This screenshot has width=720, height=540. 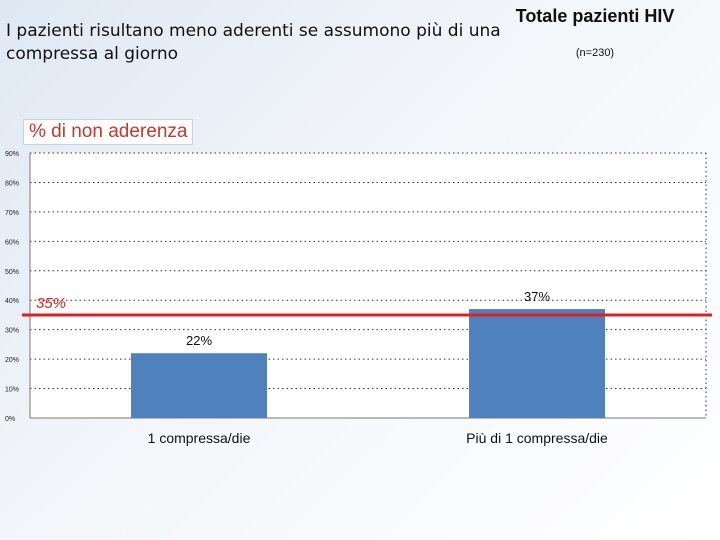 What do you see at coordinates (12, 242) in the screenshot?
I see `y-tick-label: 60%` at bounding box center [12, 242].